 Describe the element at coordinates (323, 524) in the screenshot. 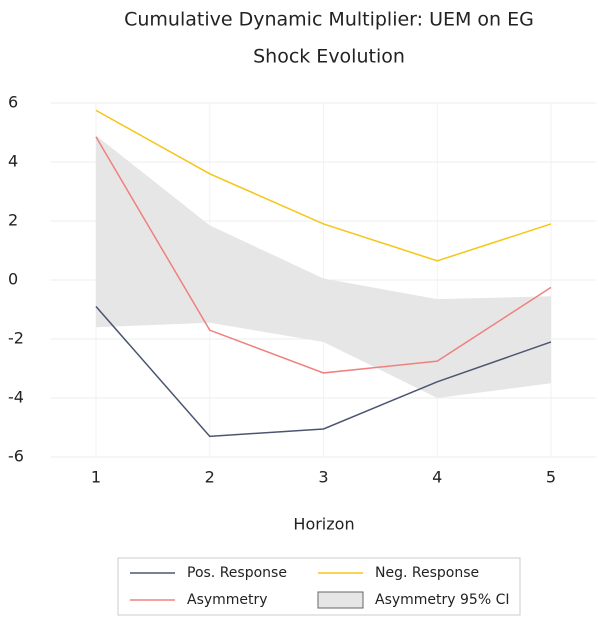

I see `x-axis-label: Horizon` at that location.